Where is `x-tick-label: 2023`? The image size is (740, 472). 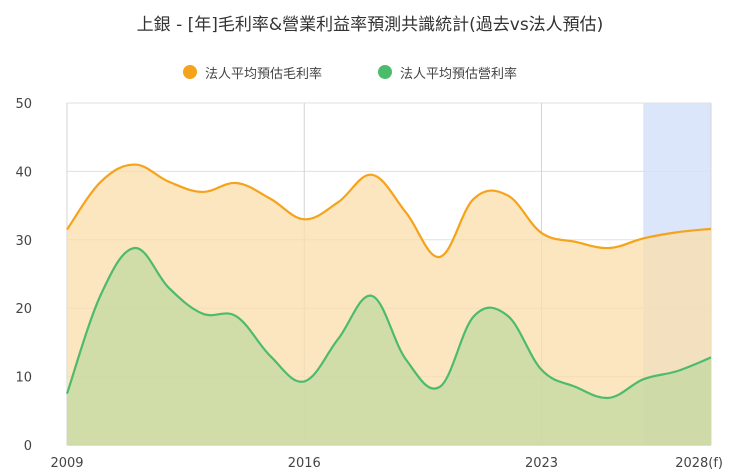
x-tick-label: 2023 is located at coordinates (541, 463).